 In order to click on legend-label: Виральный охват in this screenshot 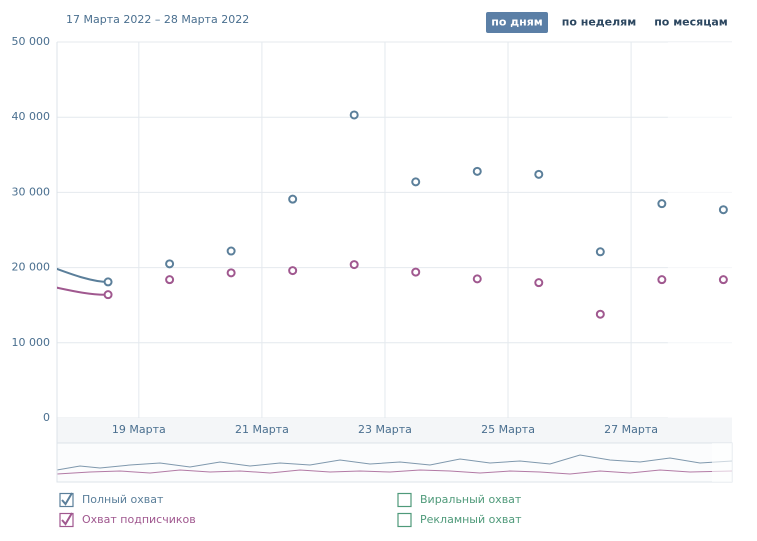, I will do `click(471, 499)`.